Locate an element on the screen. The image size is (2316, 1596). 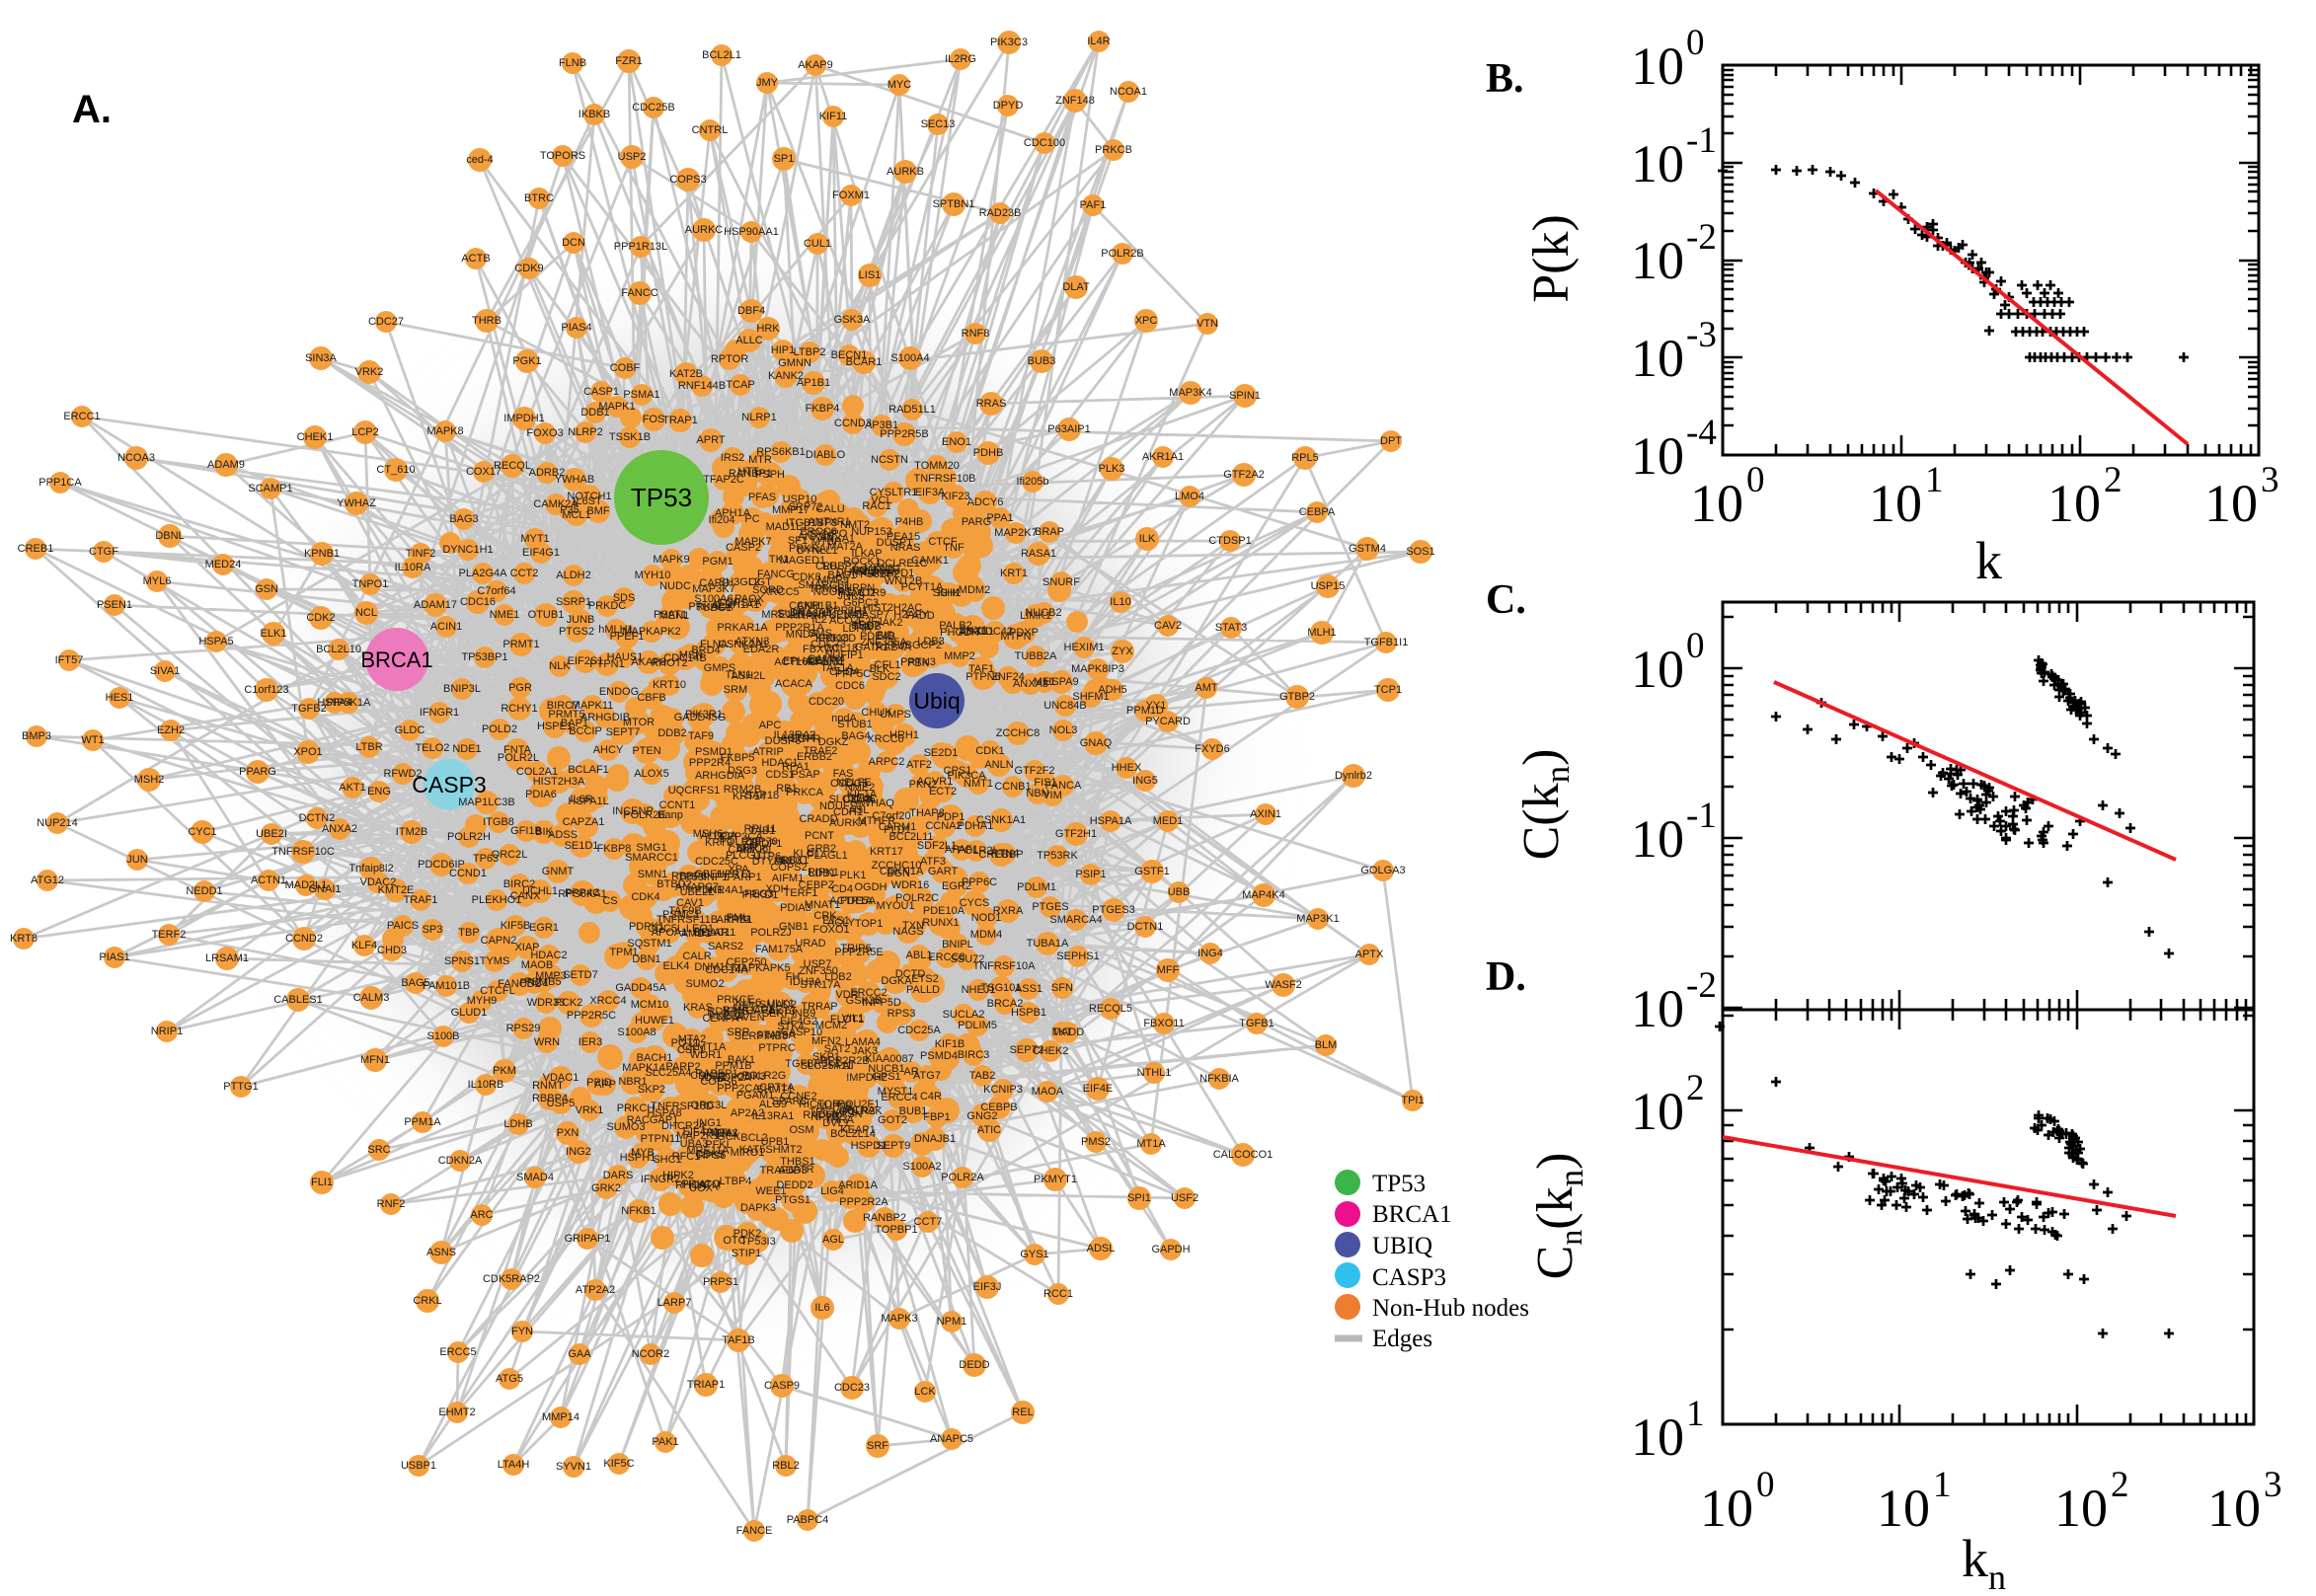
svg-text: IRS2 is located at coordinates (733, 458).